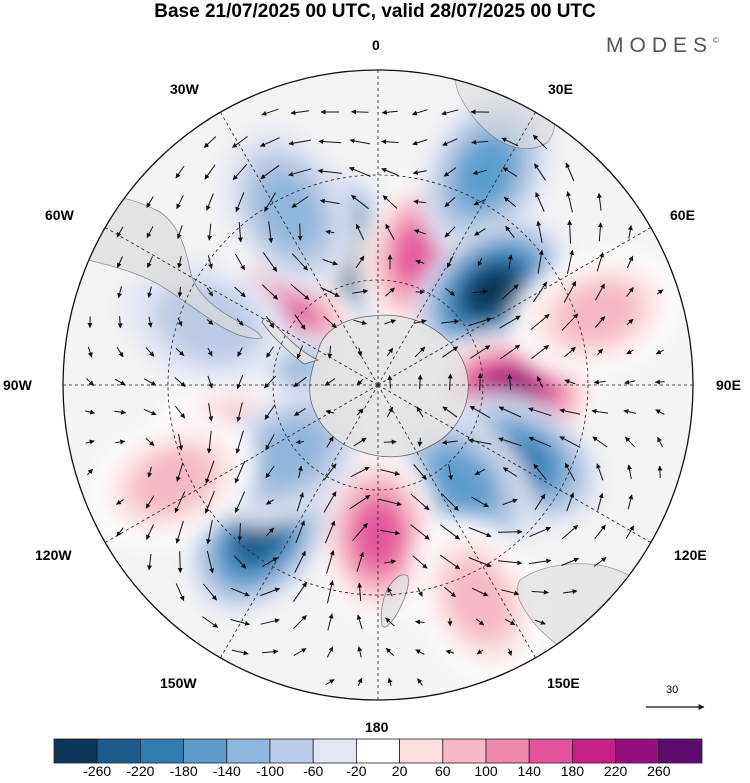 The height and width of the screenshot is (783, 750). What do you see at coordinates (399, 771) in the screenshot?
I see `colorbar-tick-label: 20` at bounding box center [399, 771].